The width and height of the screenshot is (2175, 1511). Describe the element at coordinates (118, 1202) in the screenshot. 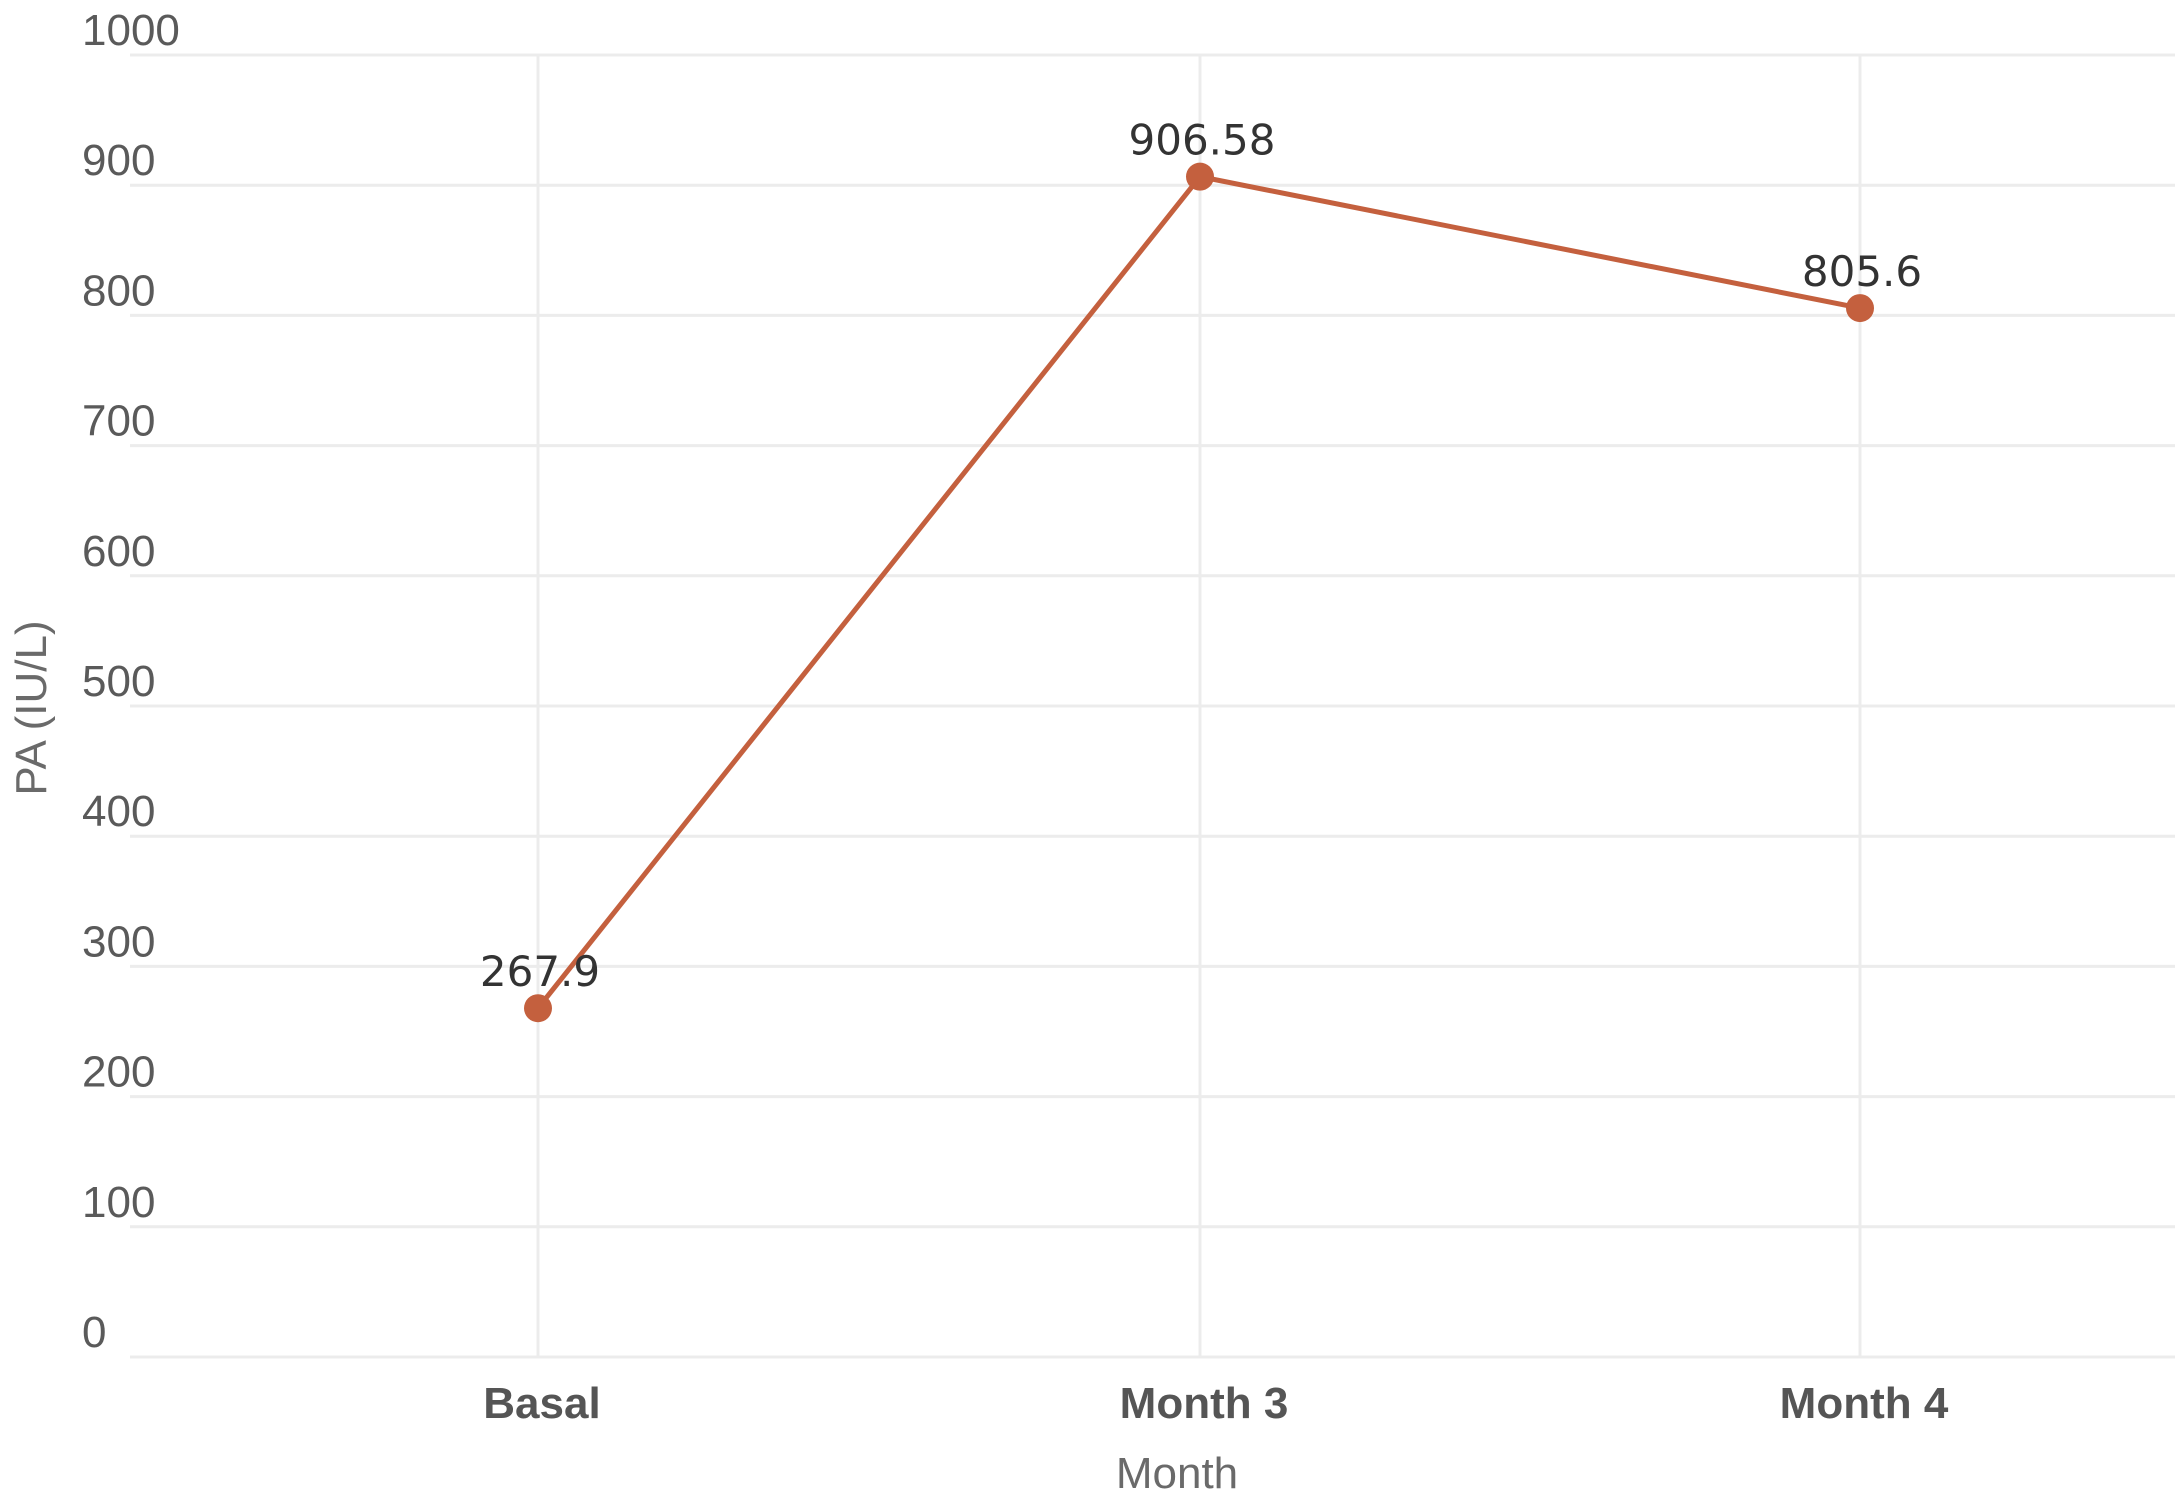

I see `y-tick-label: 100` at that location.